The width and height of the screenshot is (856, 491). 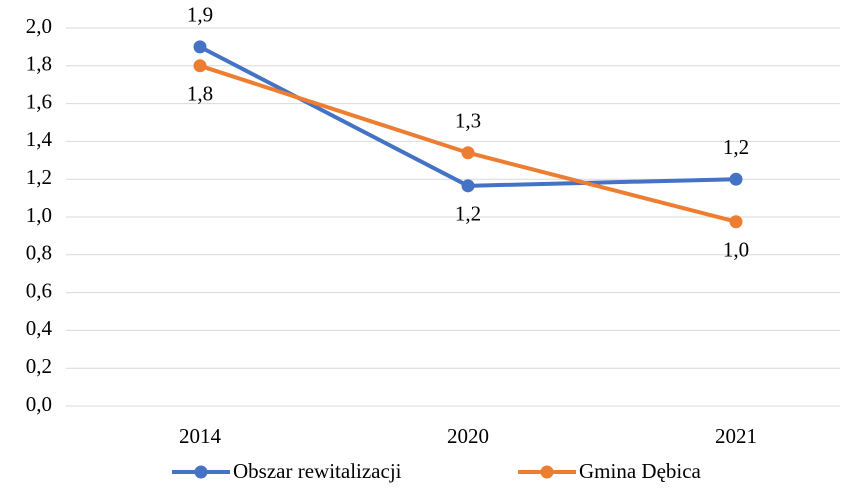 What do you see at coordinates (39, 215) in the screenshot?
I see `y-tick-label: 1,0` at bounding box center [39, 215].